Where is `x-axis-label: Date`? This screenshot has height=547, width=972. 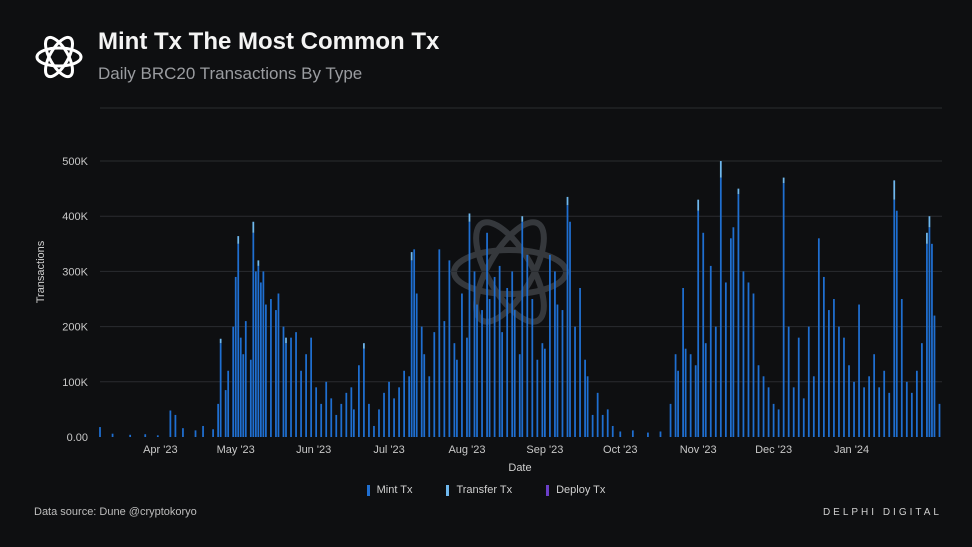 x-axis-label: Date is located at coordinates (519, 468).